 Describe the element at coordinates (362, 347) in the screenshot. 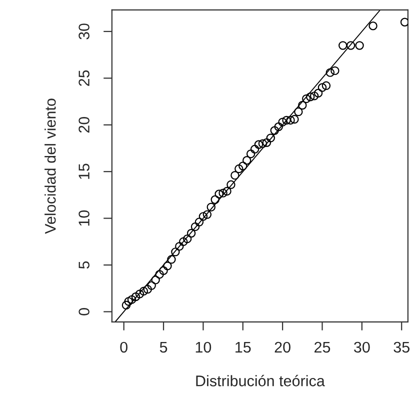

I see `x-tick-label: 30` at that location.